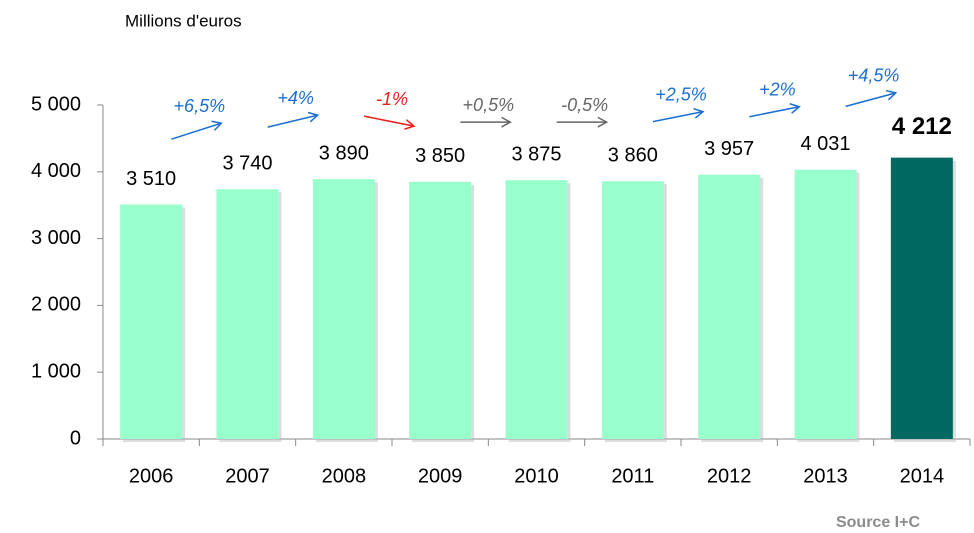 Image resolution: width=974 pixels, height=533 pixels. I want to click on growth-label: +2,5%, so click(681, 94).